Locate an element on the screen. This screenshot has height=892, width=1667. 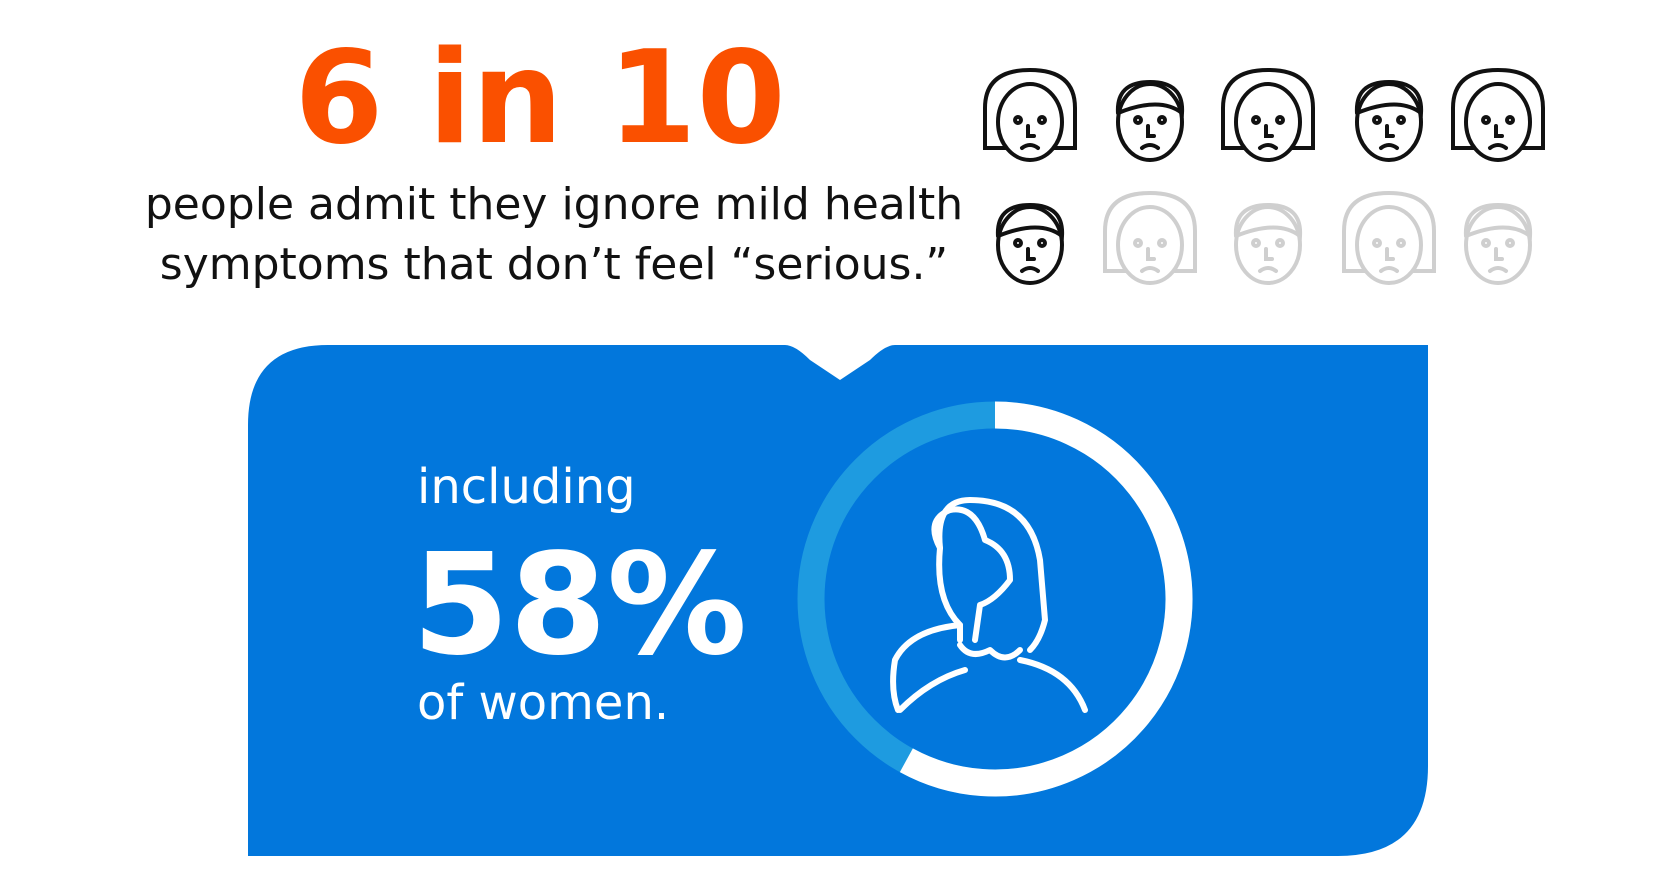
woman-icon is located at coordinates (989, 605).